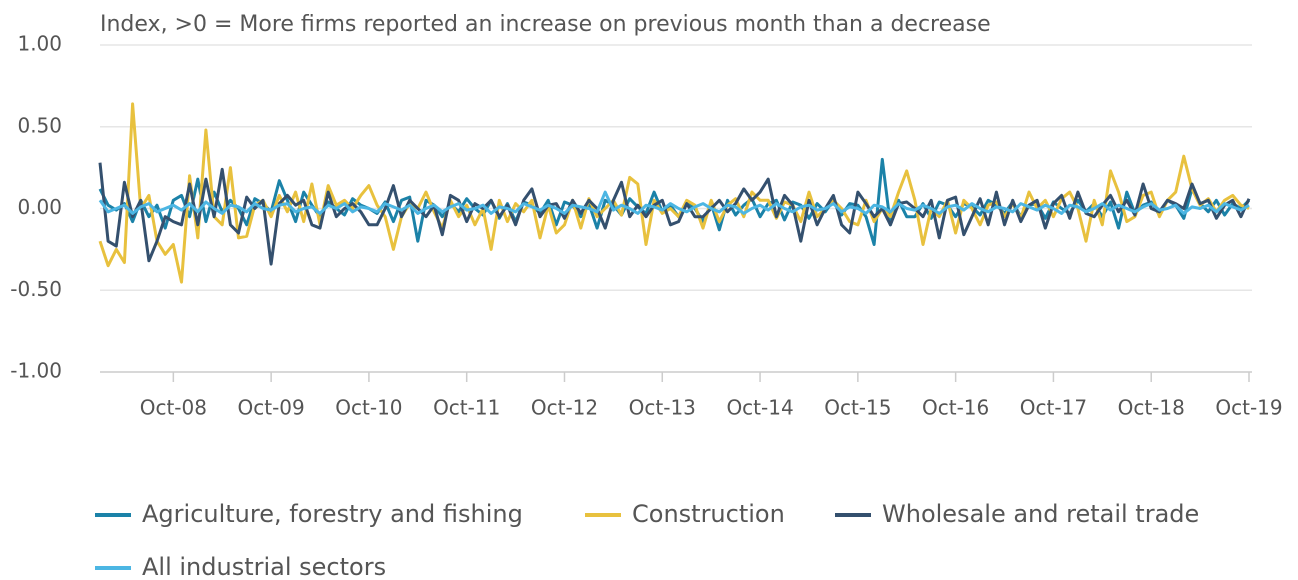 Image resolution: width=1298 pixels, height=580 pixels. Describe the element at coordinates (1248, 408) in the screenshot. I see `x-tick-label: Oct-19` at that location.